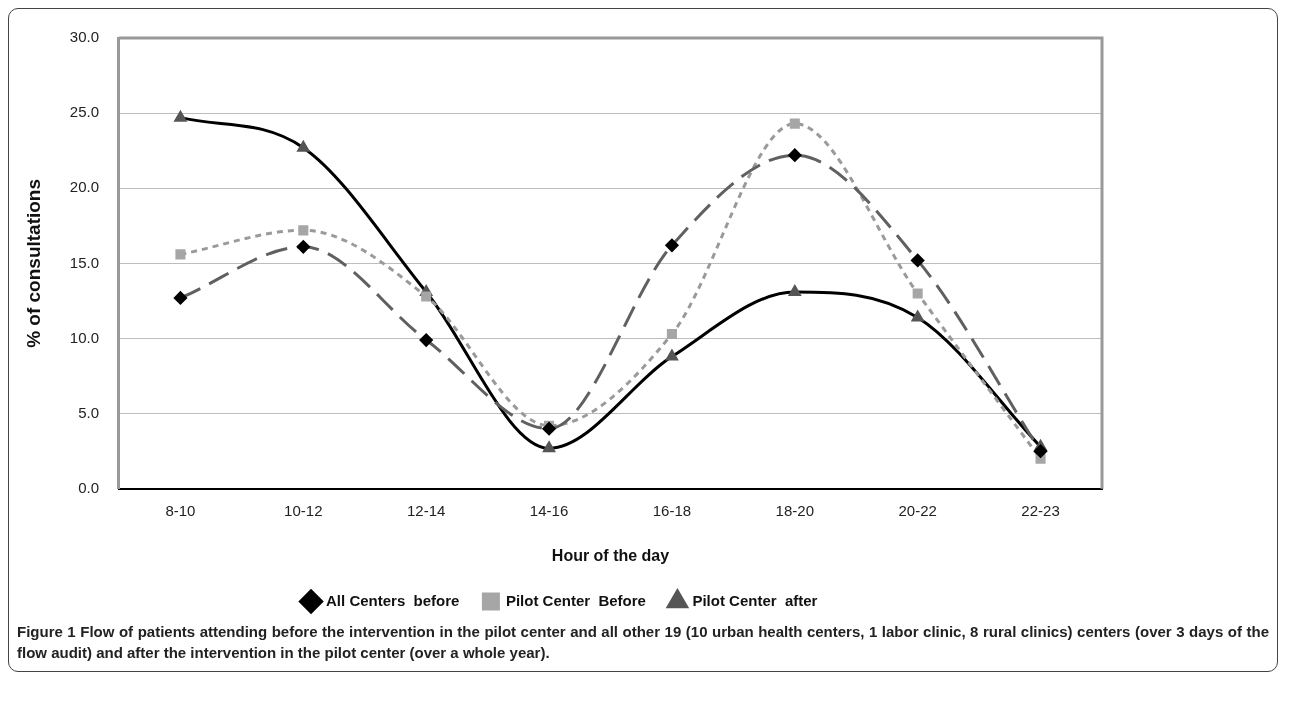 The height and width of the screenshot is (721, 1292). What do you see at coordinates (84, 187) in the screenshot?
I see `y-tick-label: 20.0` at bounding box center [84, 187].